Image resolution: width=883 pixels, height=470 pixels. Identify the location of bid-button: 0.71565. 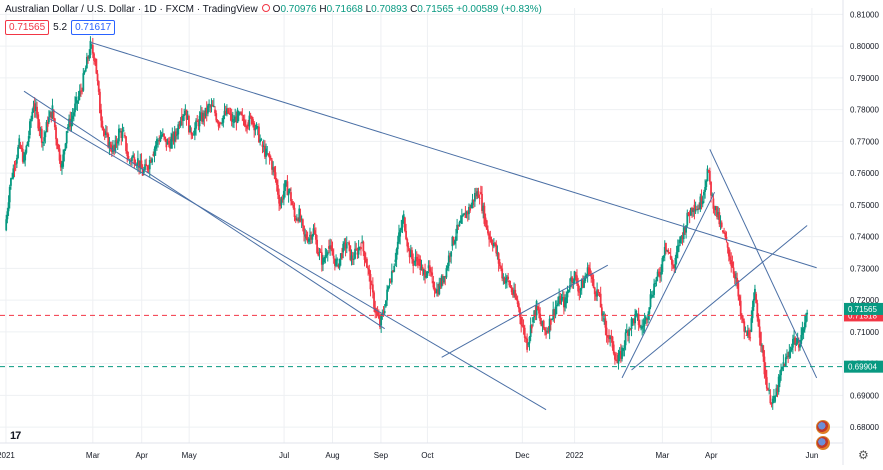
(27, 27).